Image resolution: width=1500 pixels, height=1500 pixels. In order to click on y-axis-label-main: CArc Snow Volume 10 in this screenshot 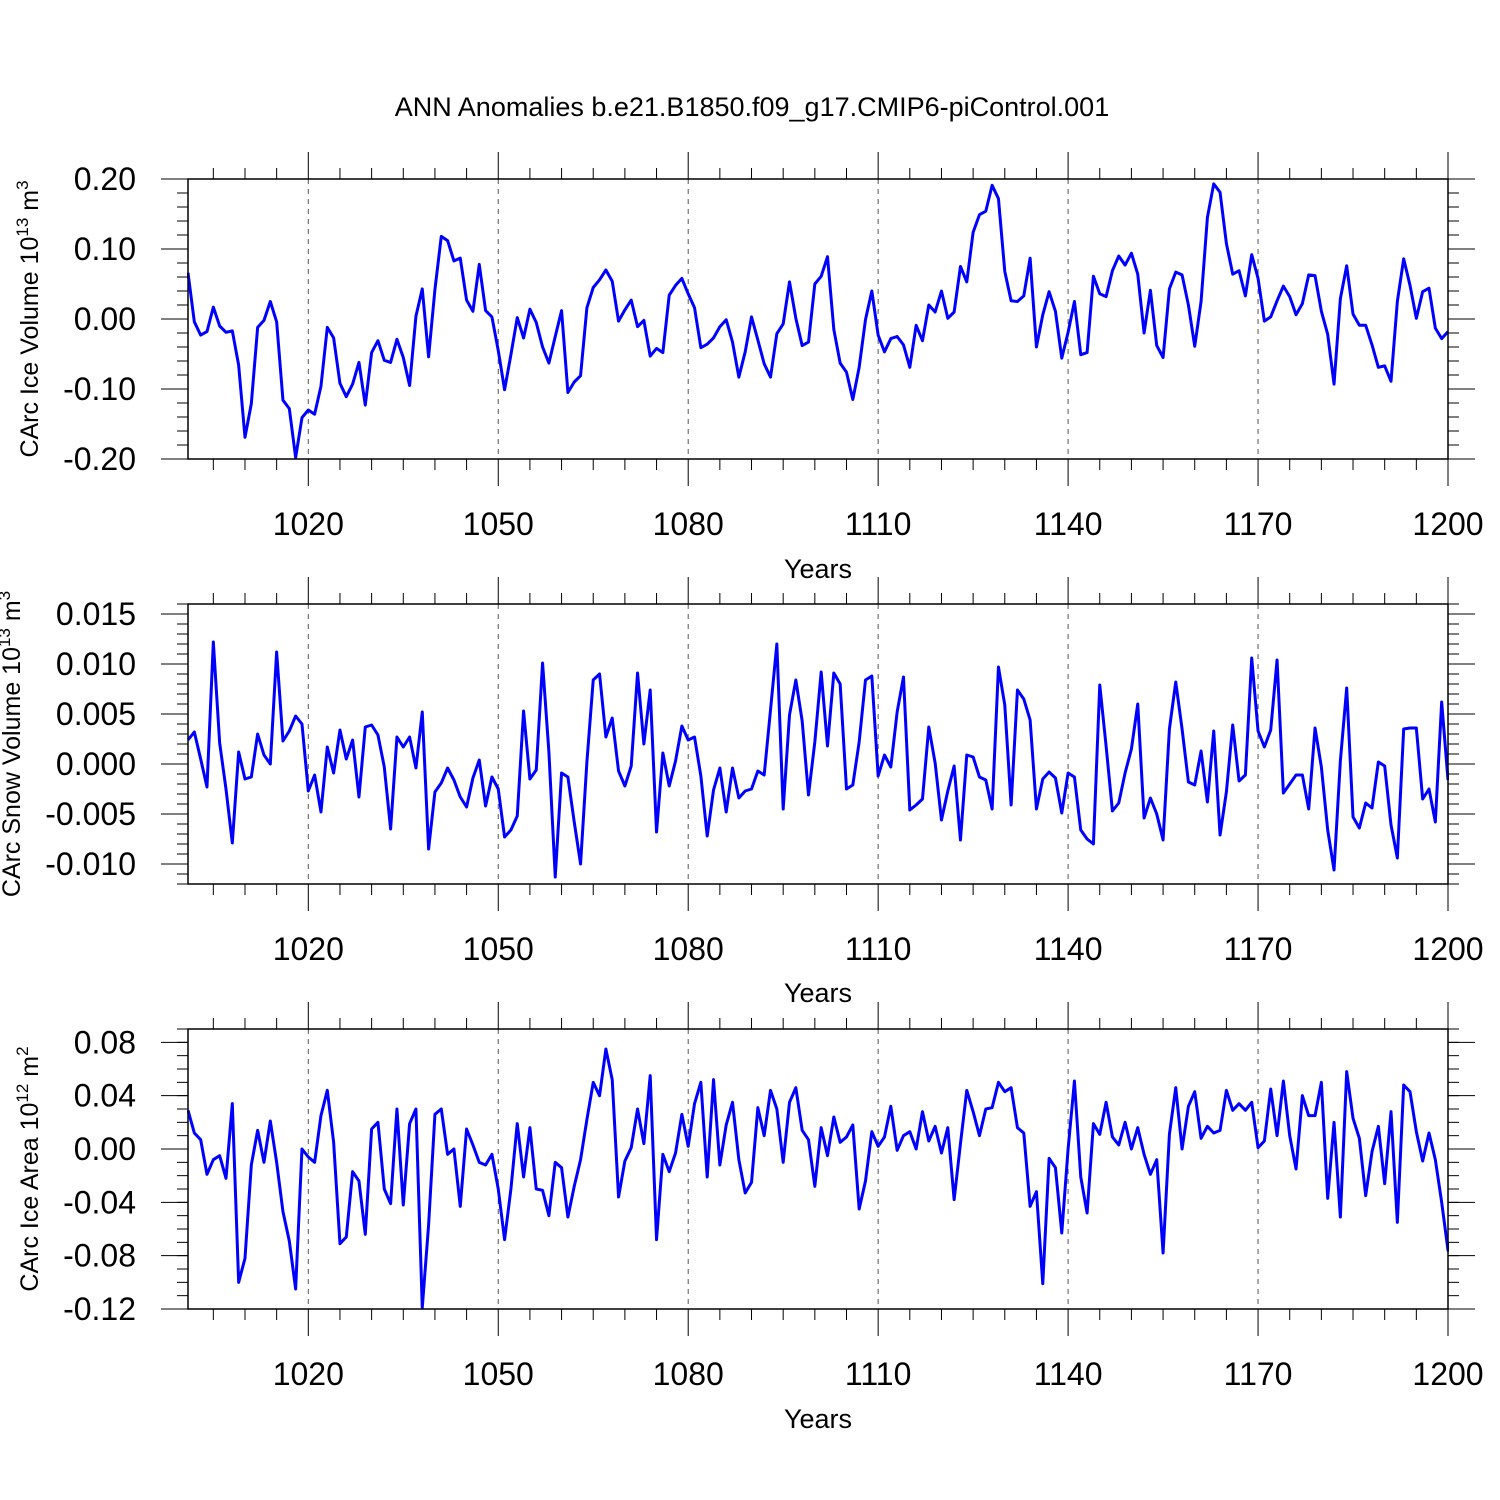, I will do `click(13, 772)`.